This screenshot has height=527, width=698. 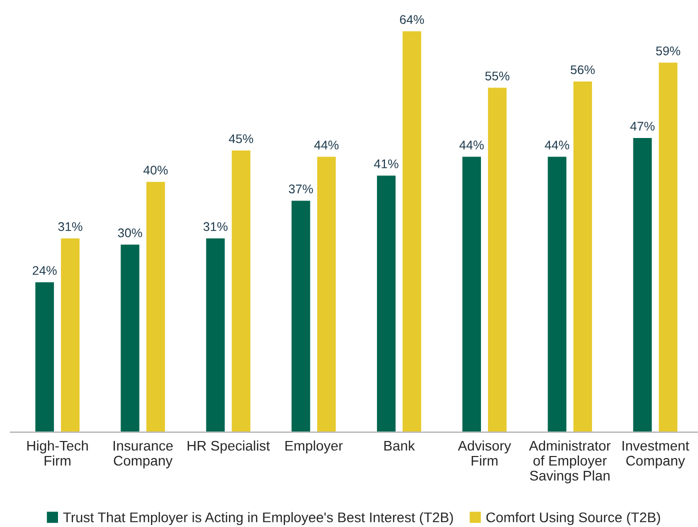 What do you see at coordinates (485, 453) in the screenshot?
I see `x-tick-label: Advisory Firm` at bounding box center [485, 453].